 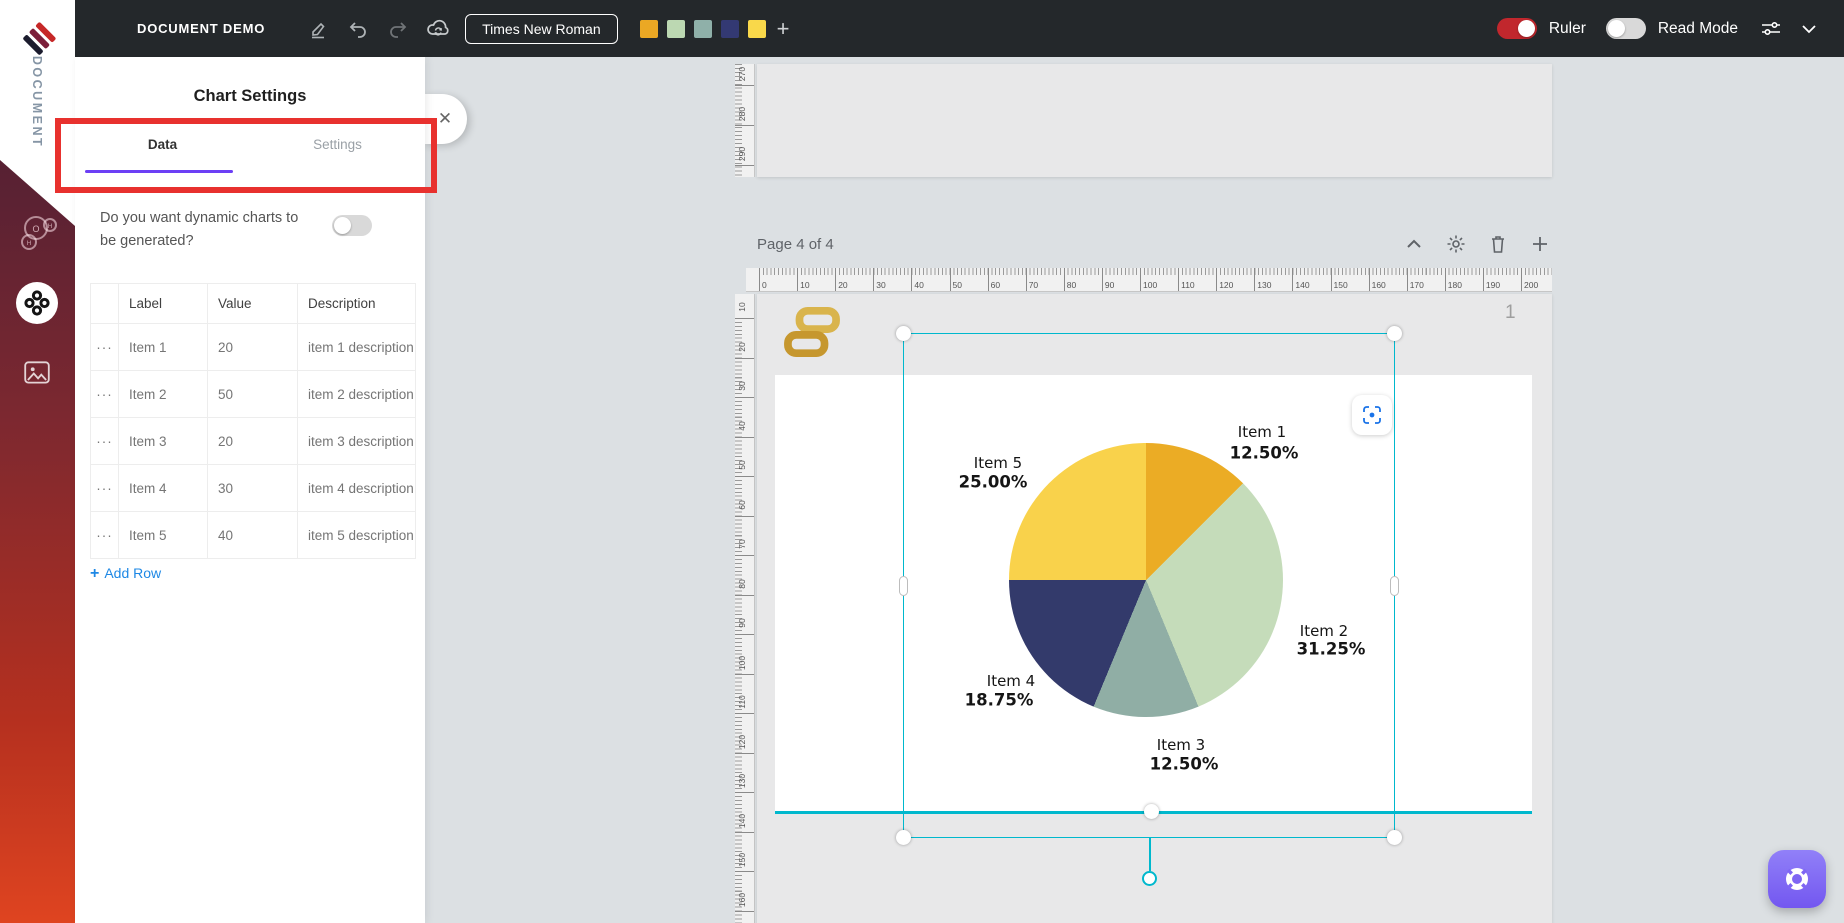 What do you see at coordinates (805, 285) in the screenshot?
I see `ruler-tick-label: 10` at bounding box center [805, 285].